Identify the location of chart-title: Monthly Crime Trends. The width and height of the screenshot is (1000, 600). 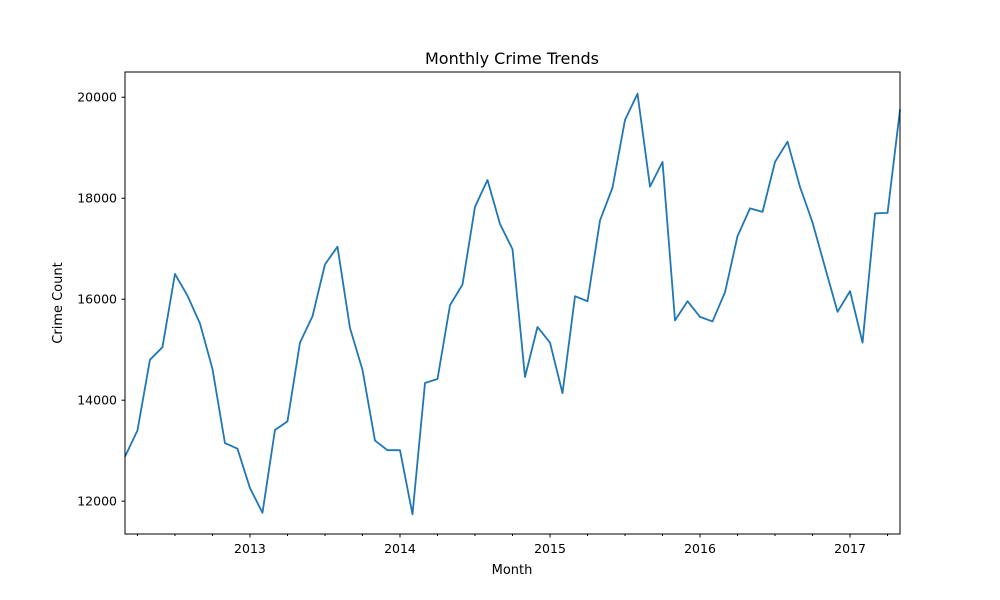
(512, 58).